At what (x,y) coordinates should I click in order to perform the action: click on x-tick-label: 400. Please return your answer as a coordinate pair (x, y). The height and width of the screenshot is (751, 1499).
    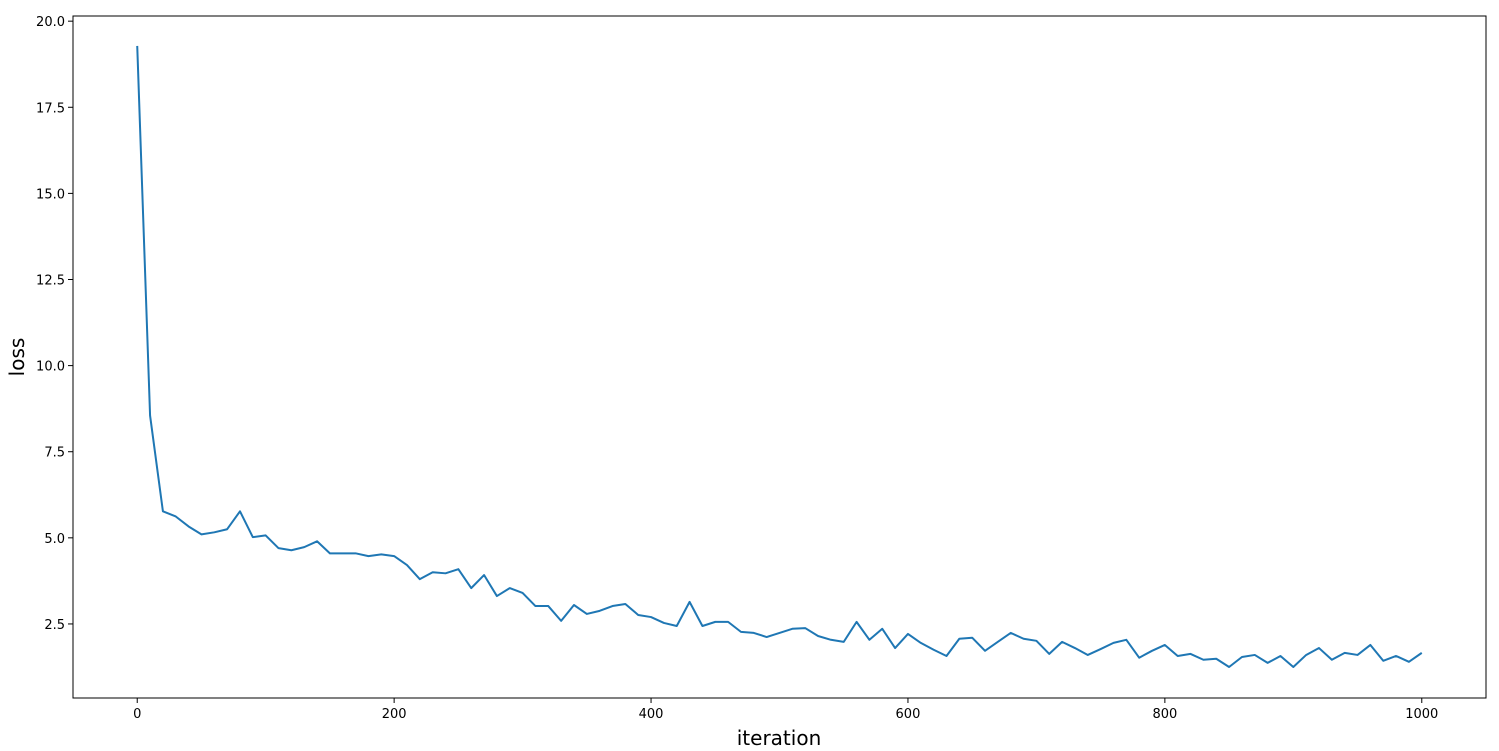
    Looking at the image, I should click on (651, 714).